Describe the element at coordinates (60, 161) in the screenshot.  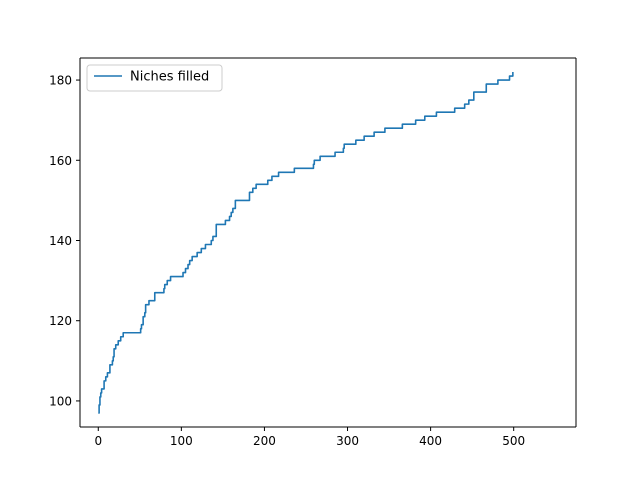
I see `y-tick-label: 160` at that location.